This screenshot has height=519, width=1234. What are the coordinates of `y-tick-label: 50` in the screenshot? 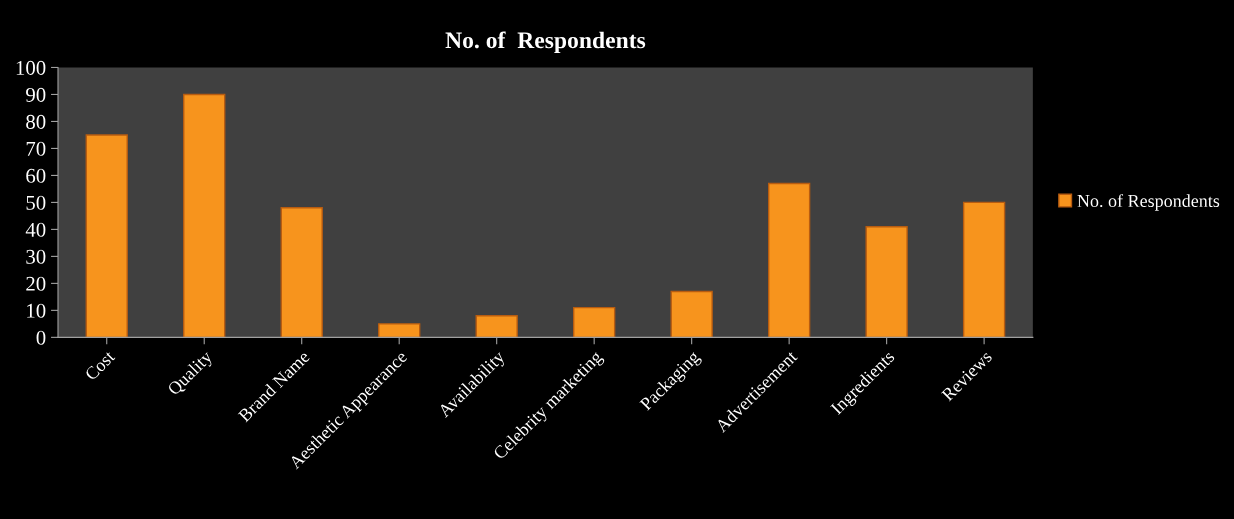 It's located at (36, 202).